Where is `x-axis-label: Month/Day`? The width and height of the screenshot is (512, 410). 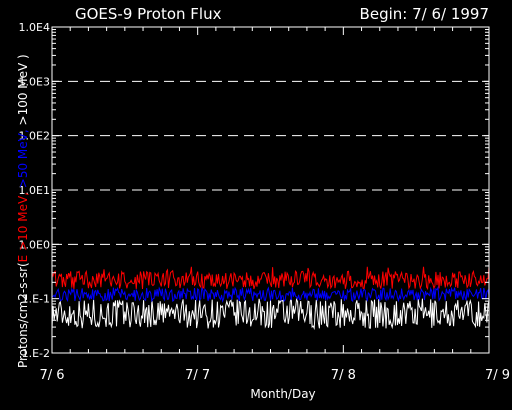 x-axis-label: Month/Day is located at coordinates (282, 394).